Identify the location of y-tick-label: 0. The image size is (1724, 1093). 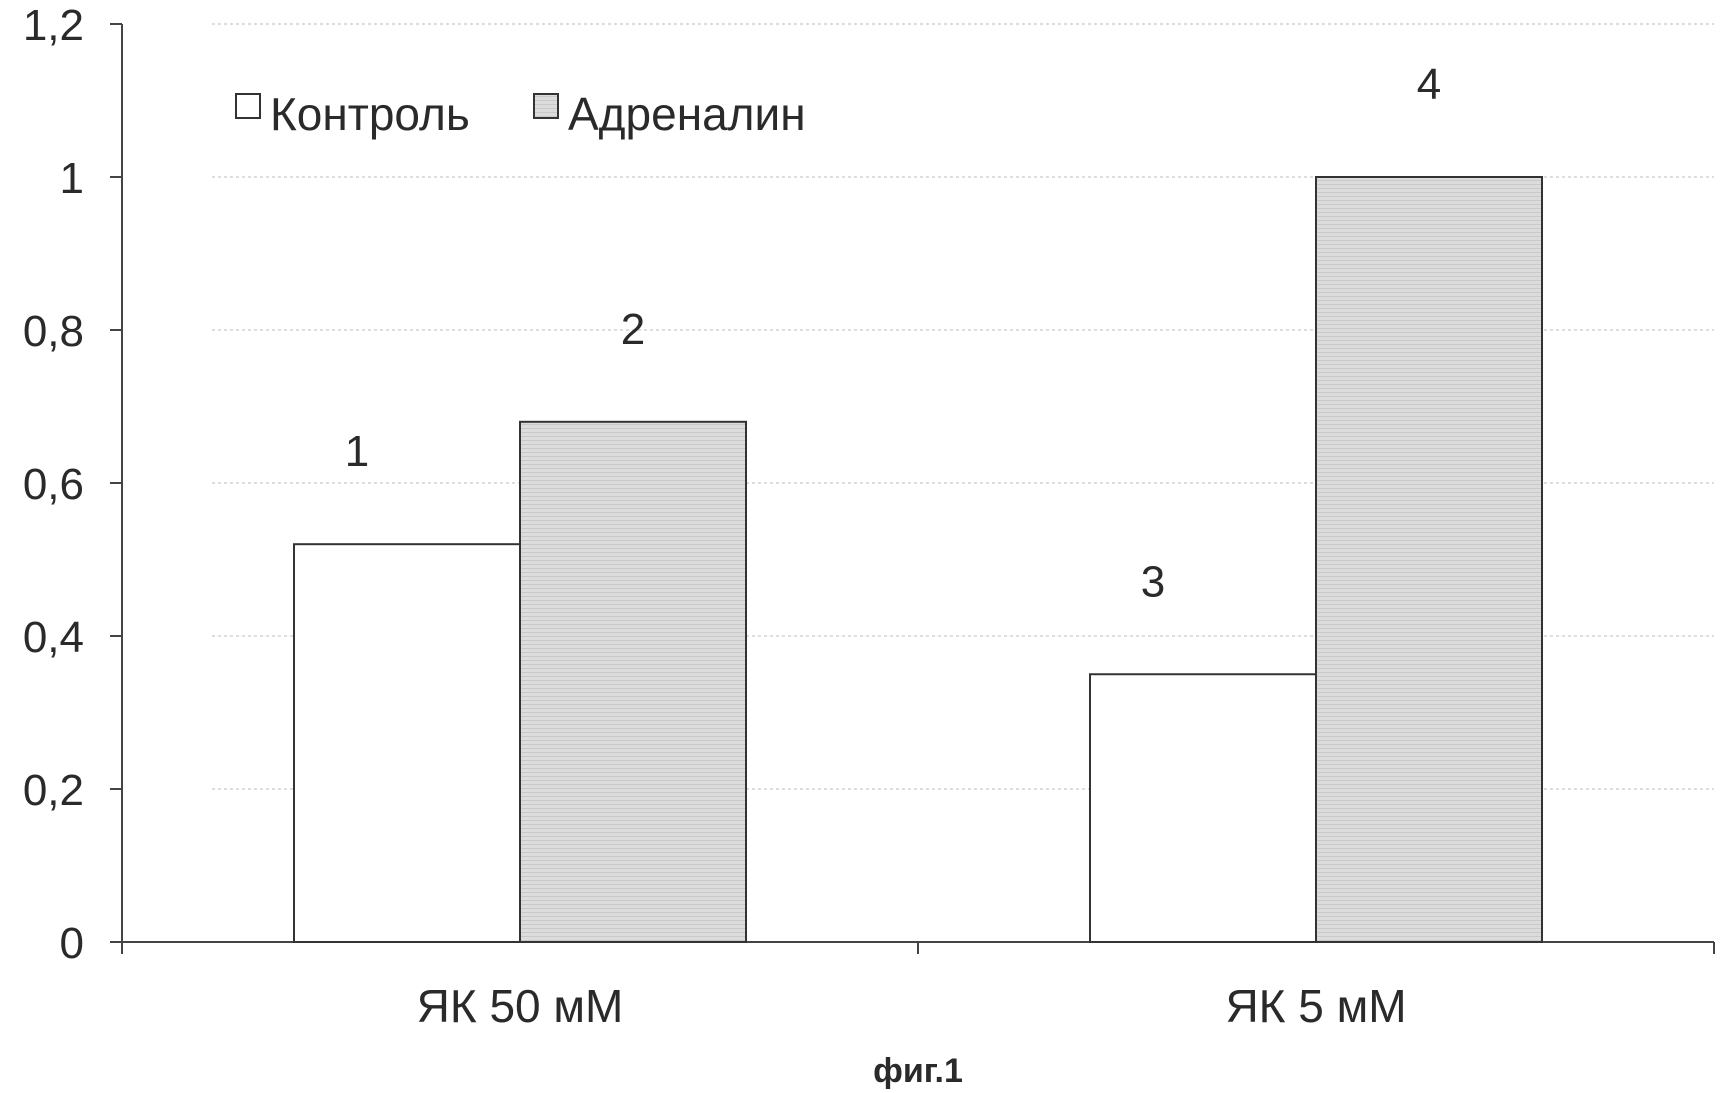
(72, 943).